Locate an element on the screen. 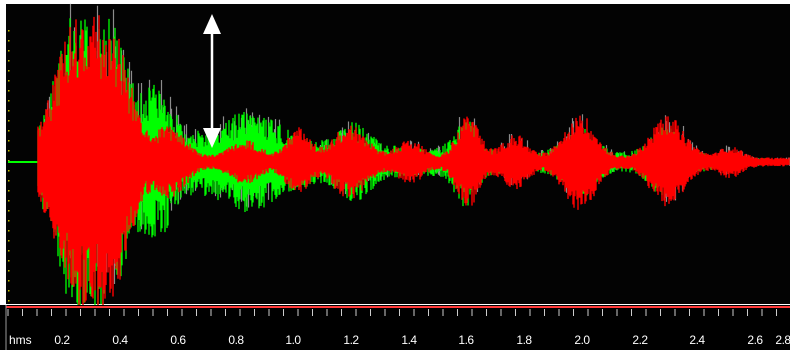 The width and height of the screenshot is (790, 350). time-tick-label: 0.2 is located at coordinates (62, 340).